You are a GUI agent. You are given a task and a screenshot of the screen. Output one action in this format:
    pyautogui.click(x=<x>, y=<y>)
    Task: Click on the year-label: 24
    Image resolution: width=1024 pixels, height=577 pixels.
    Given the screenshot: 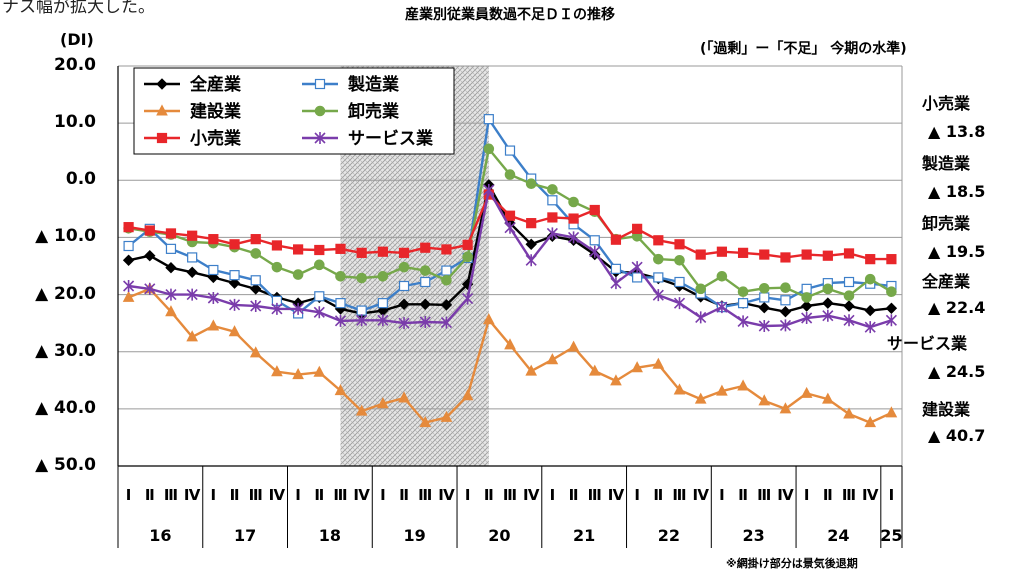 What is the action you would take?
    pyautogui.click(x=838, y=535)
    